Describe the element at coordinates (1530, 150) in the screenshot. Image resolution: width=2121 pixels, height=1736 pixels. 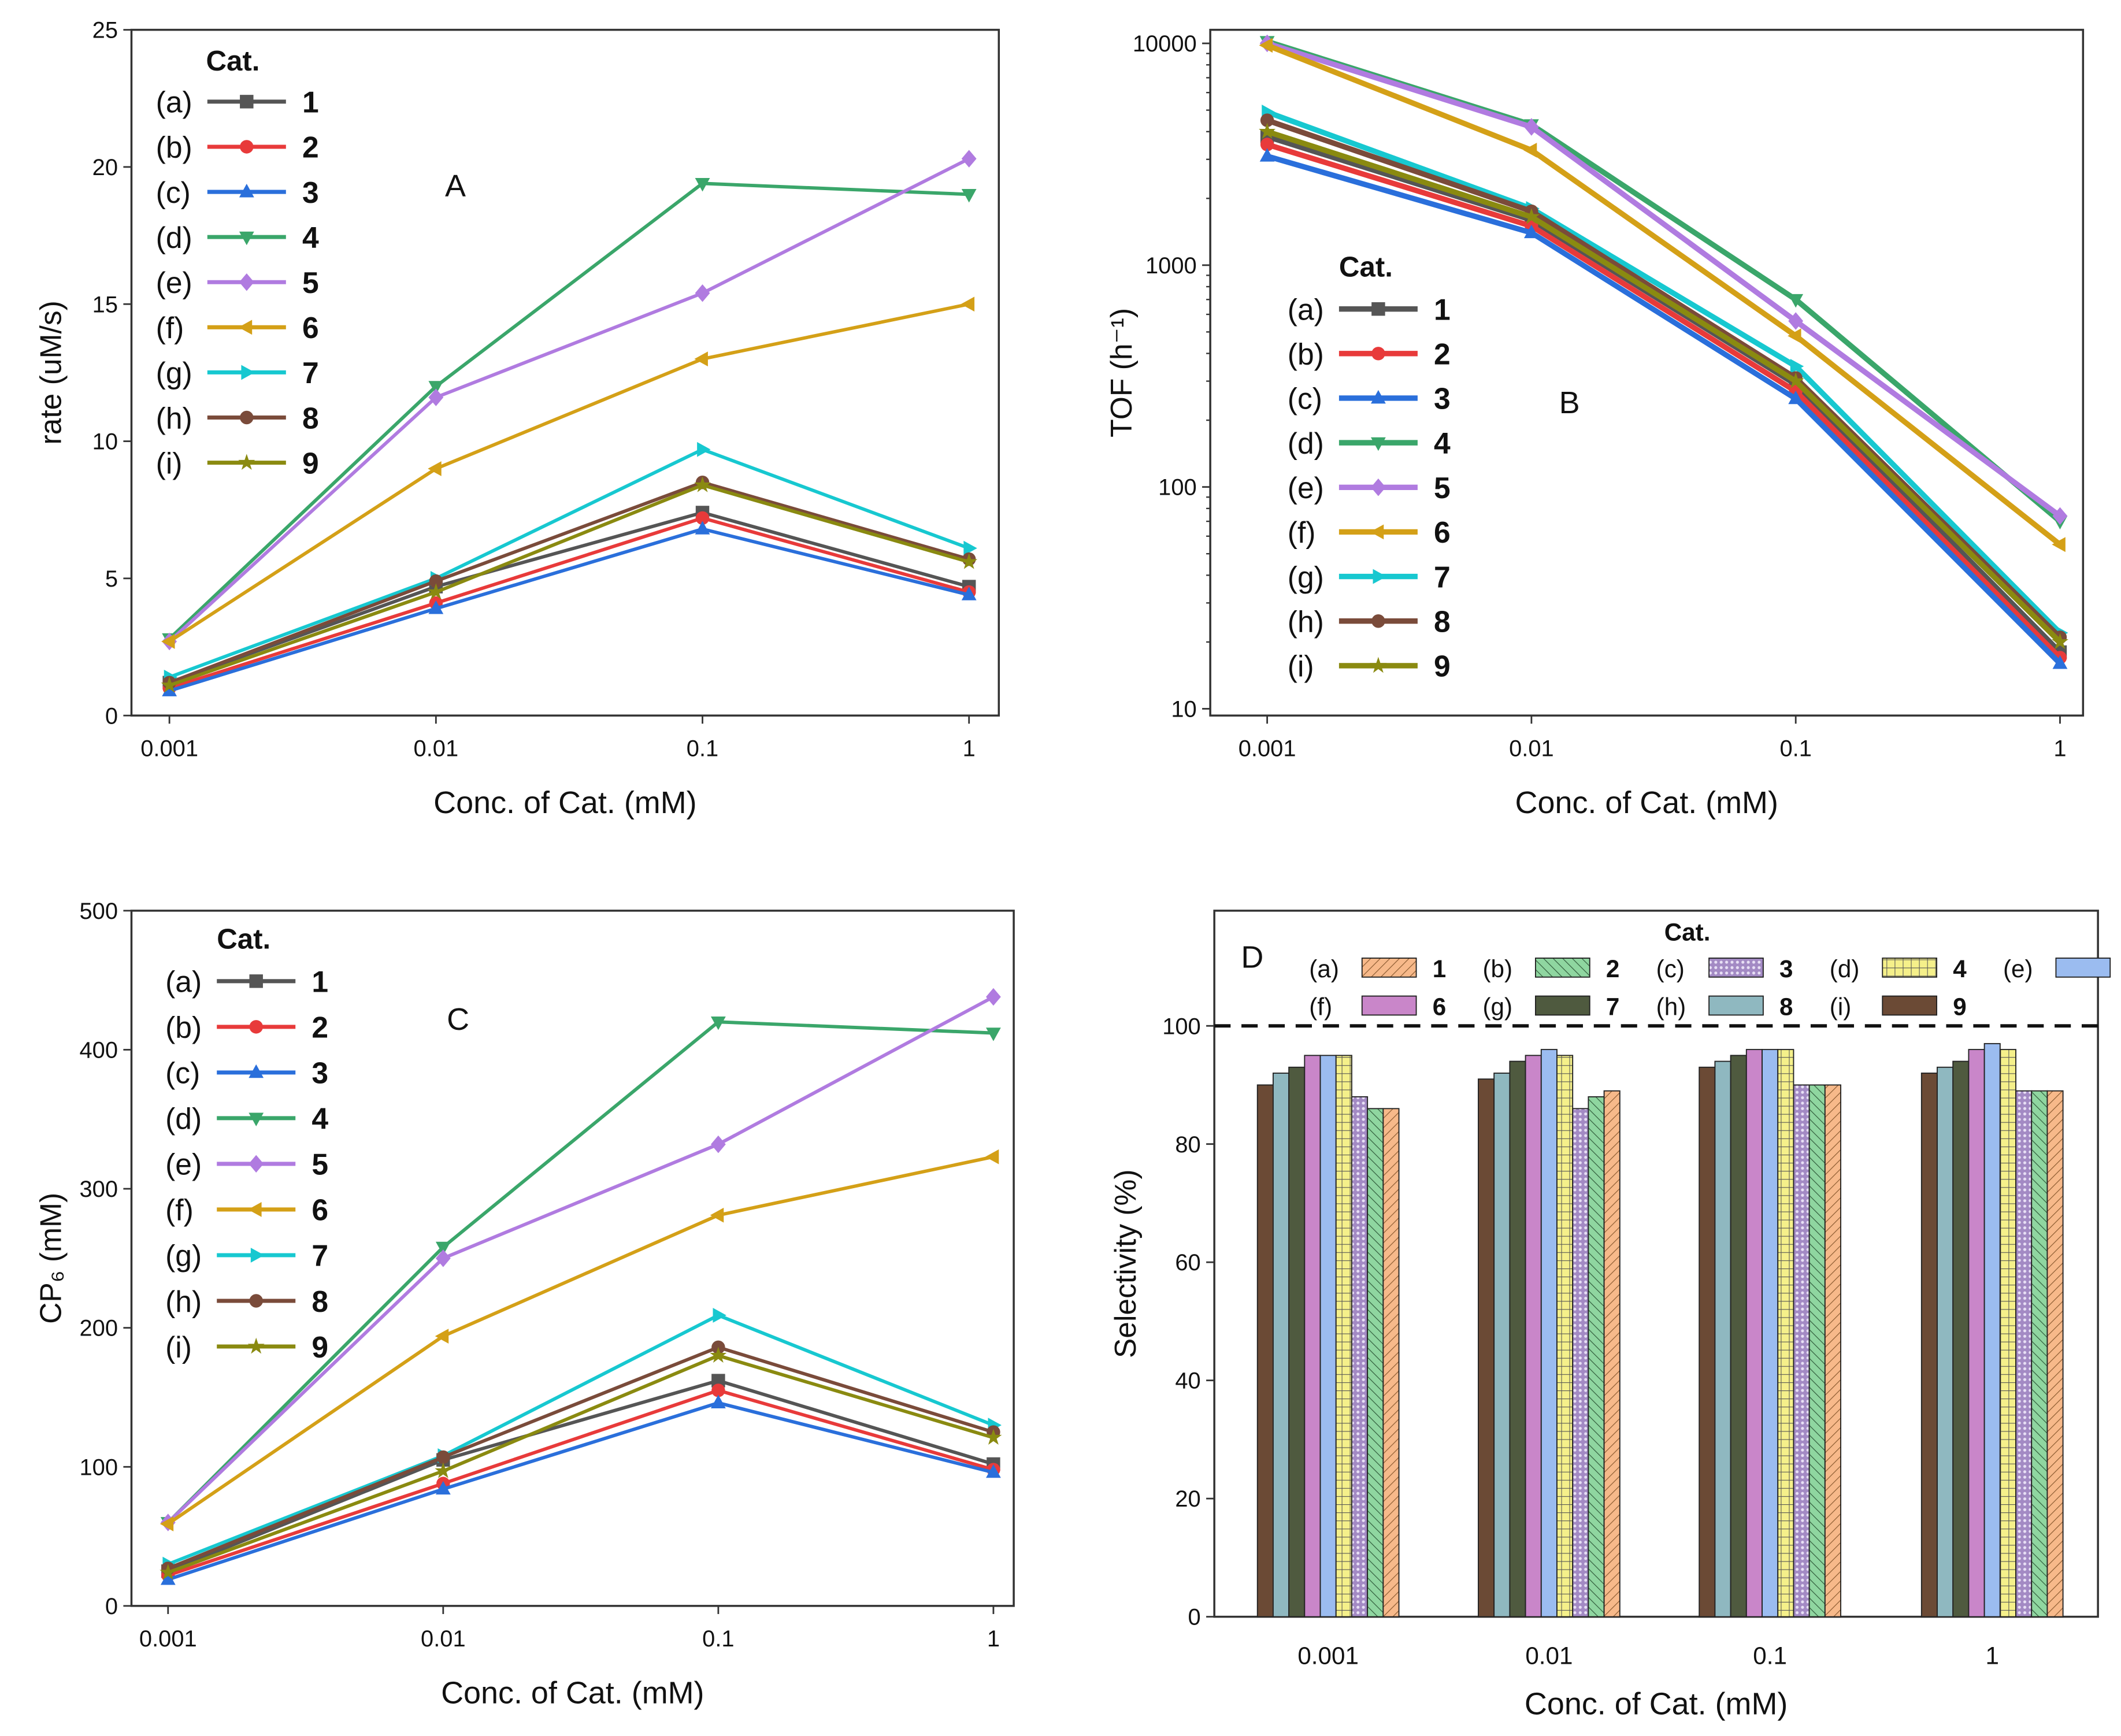
I see `data-point-6-0.01` at that location.